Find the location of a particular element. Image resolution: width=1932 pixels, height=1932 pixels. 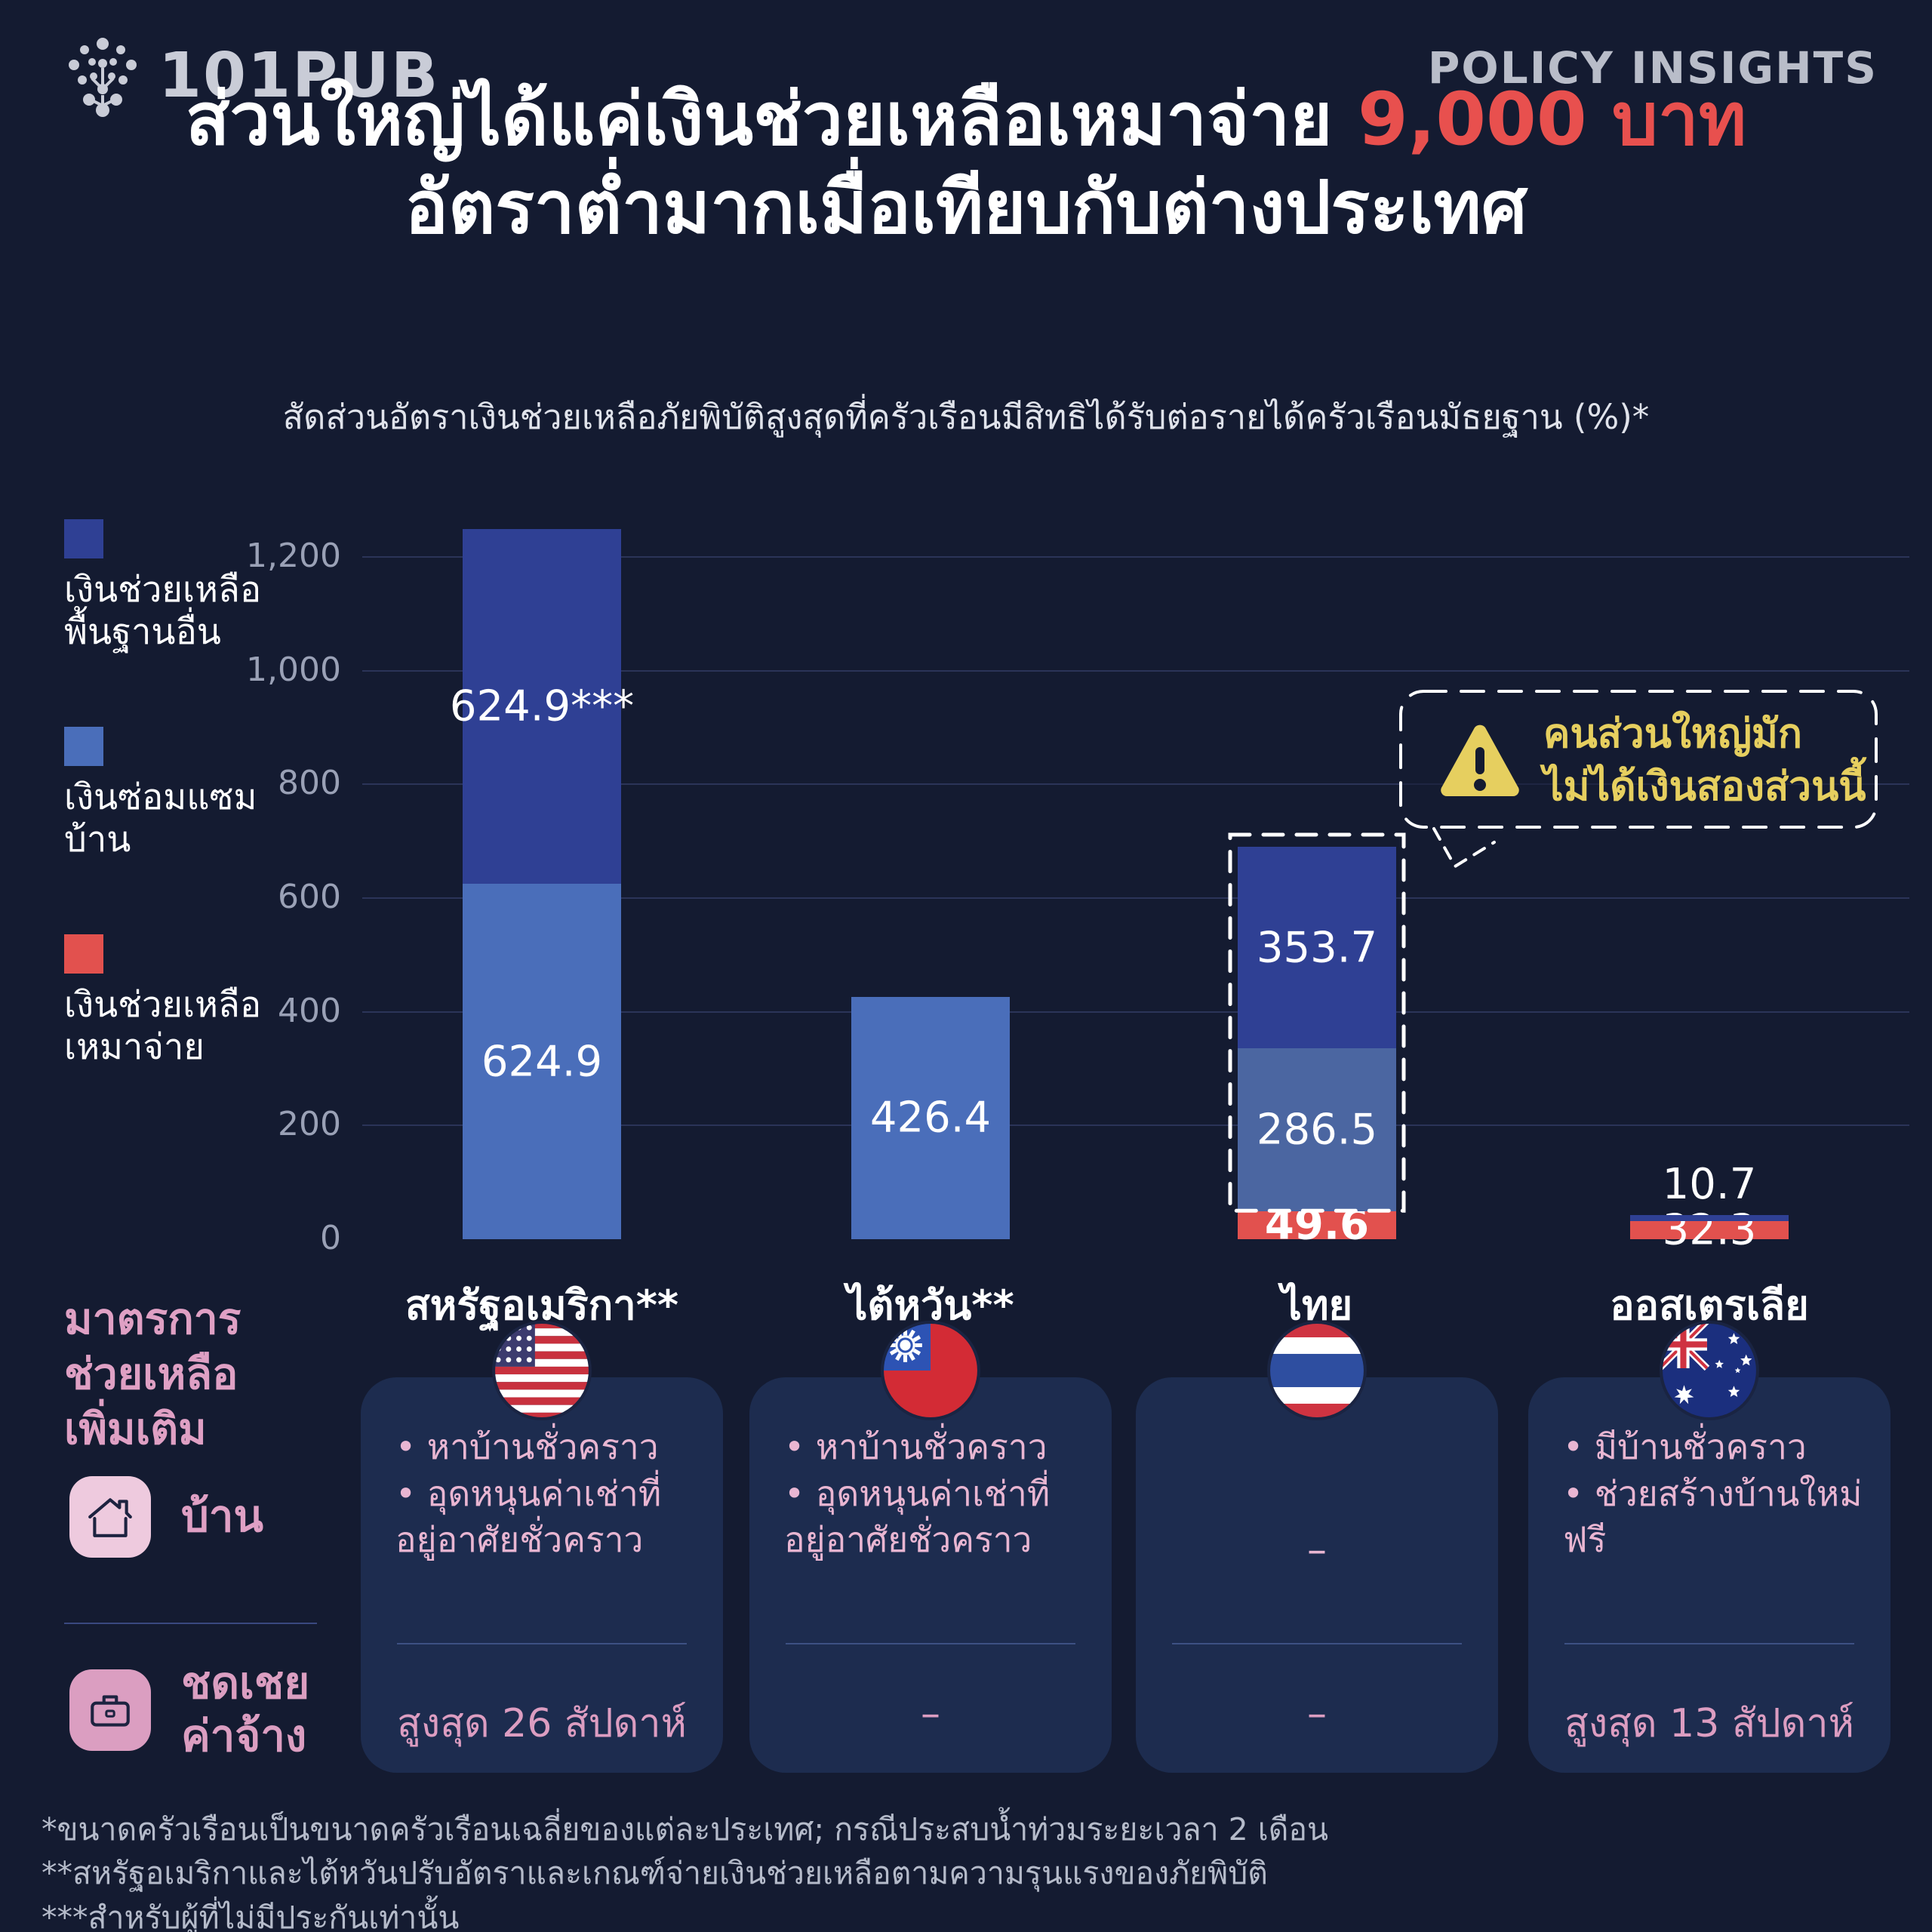

flag-tw-icon is located at coordinates (930, 1370).